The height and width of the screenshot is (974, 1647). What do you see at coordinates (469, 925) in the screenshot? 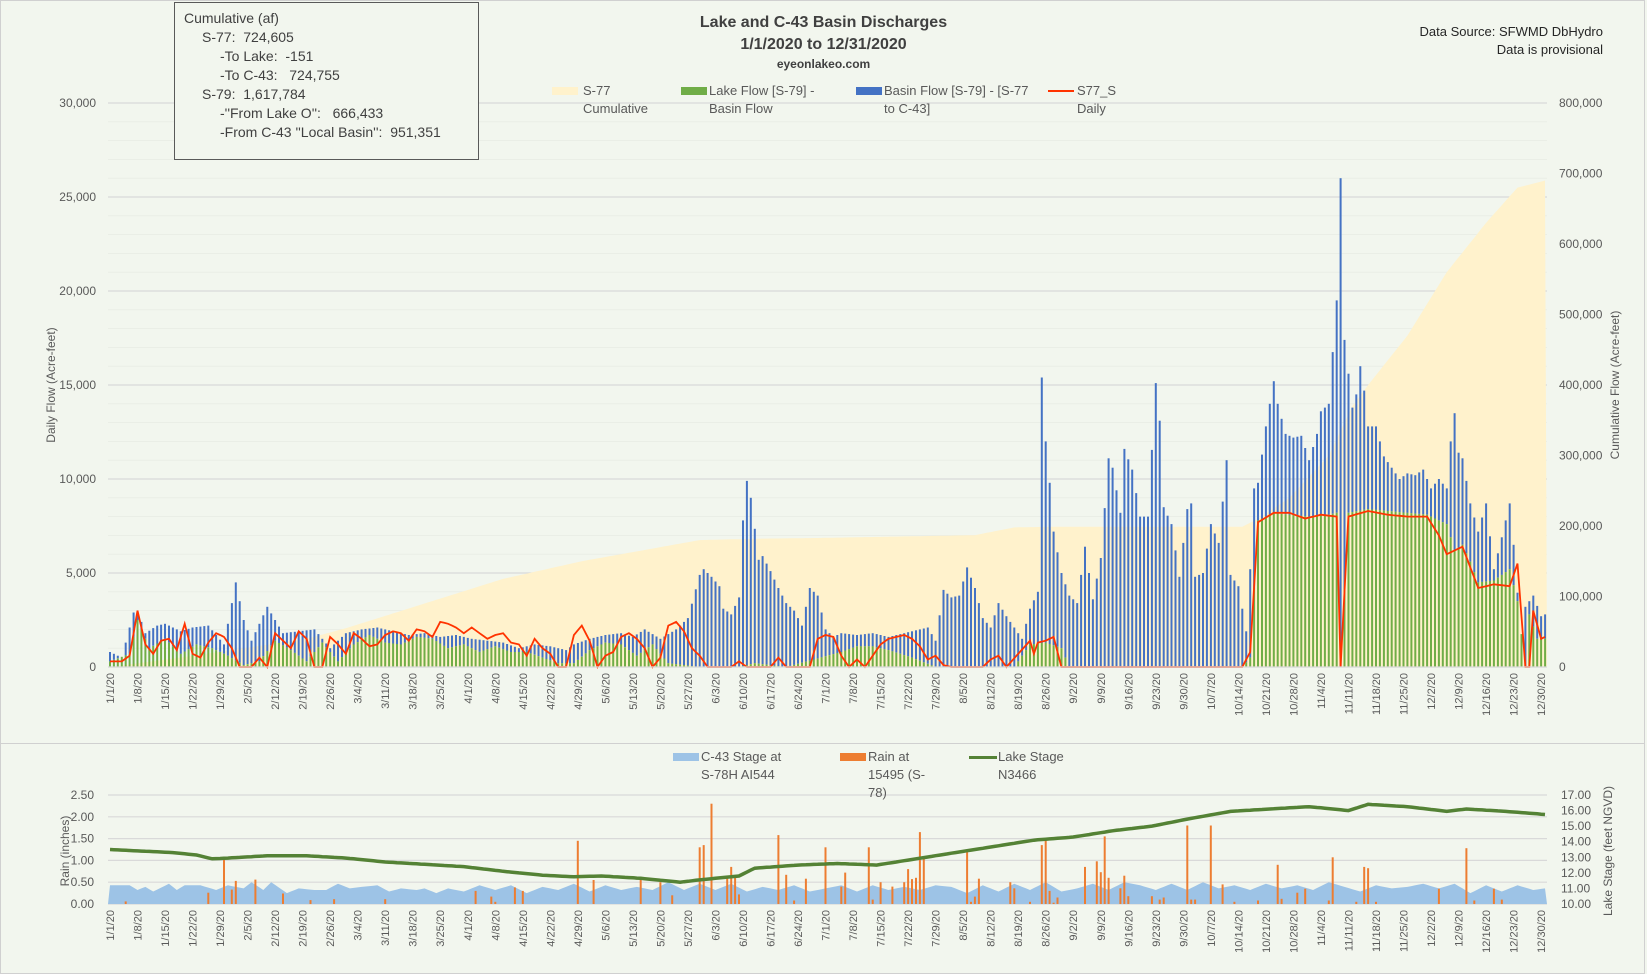
I see `bottom-x-tick-label: 4/1/20` at bounding box center [469, 925].